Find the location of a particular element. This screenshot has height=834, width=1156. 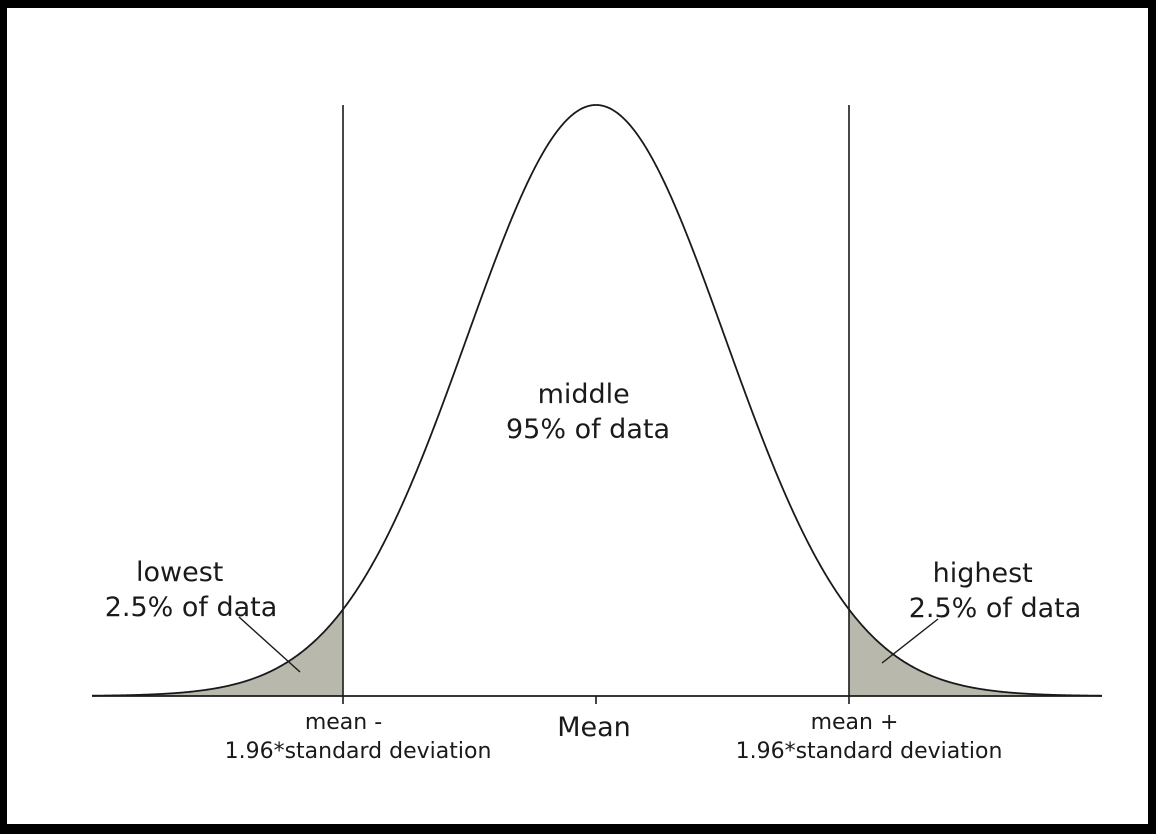

lower-boundary-label: mean - 1.96*standard deviation is located at coordinates (358, 737).